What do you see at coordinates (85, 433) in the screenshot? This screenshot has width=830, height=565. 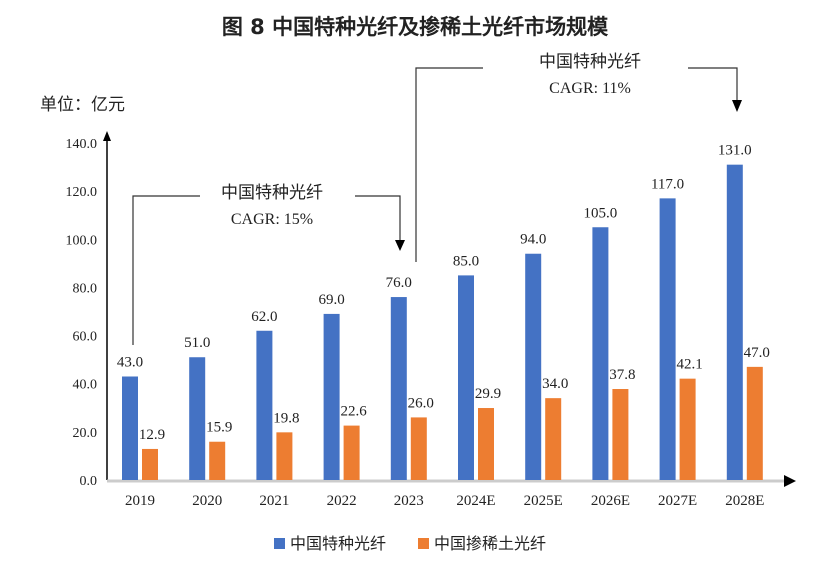 I see `y-tick-label: 20.0` at bounding box center [85, 433].